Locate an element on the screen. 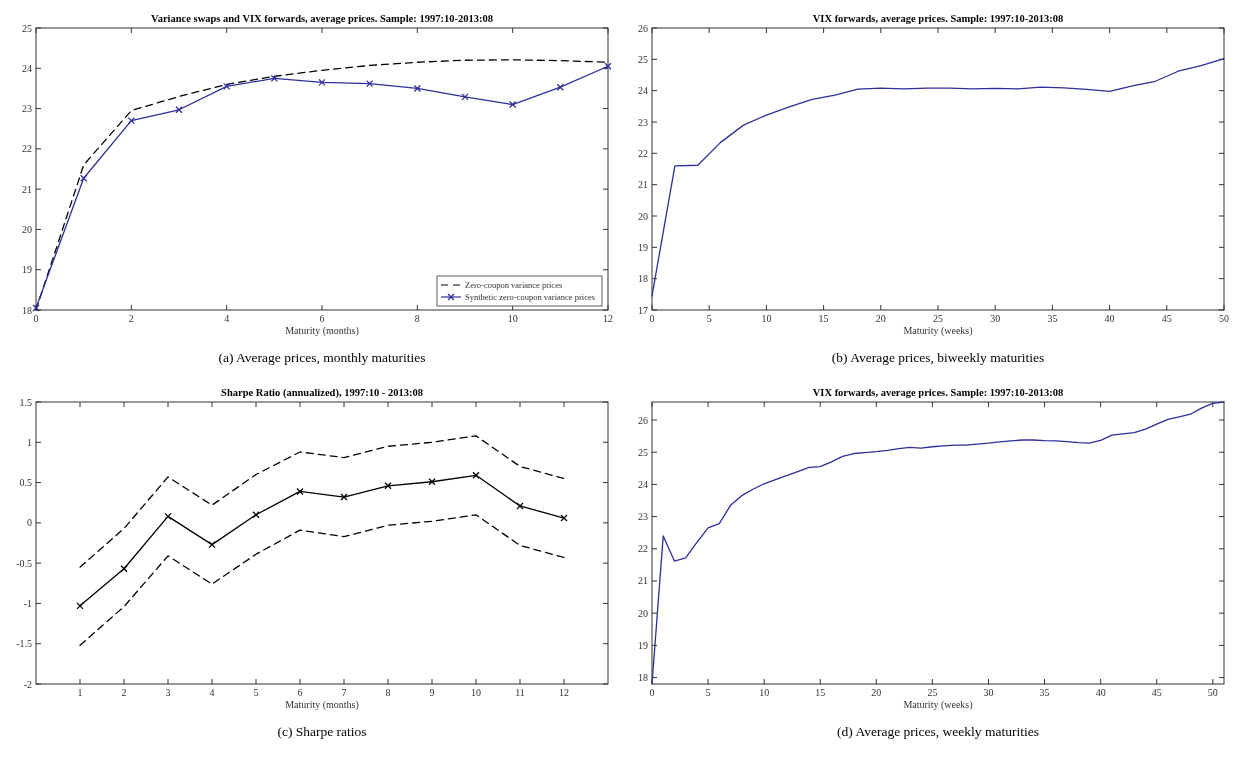 This screenshot has width=1244, height=765. y-tick-label: 0.5 is located at coordinates (25, 483).